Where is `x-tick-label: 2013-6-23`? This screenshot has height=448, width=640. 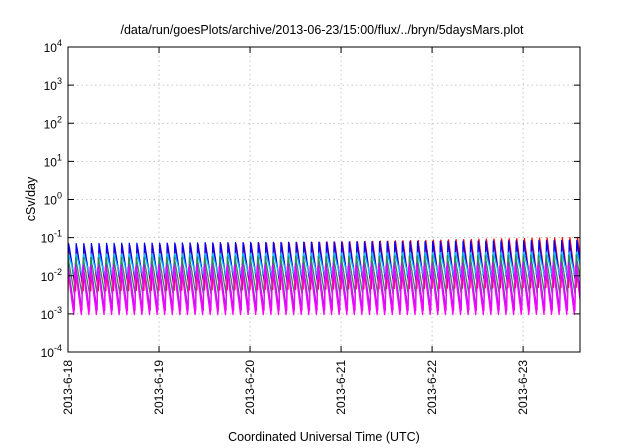 x-tick-label: 2013-6-23 is located at coordinates (523, 387).